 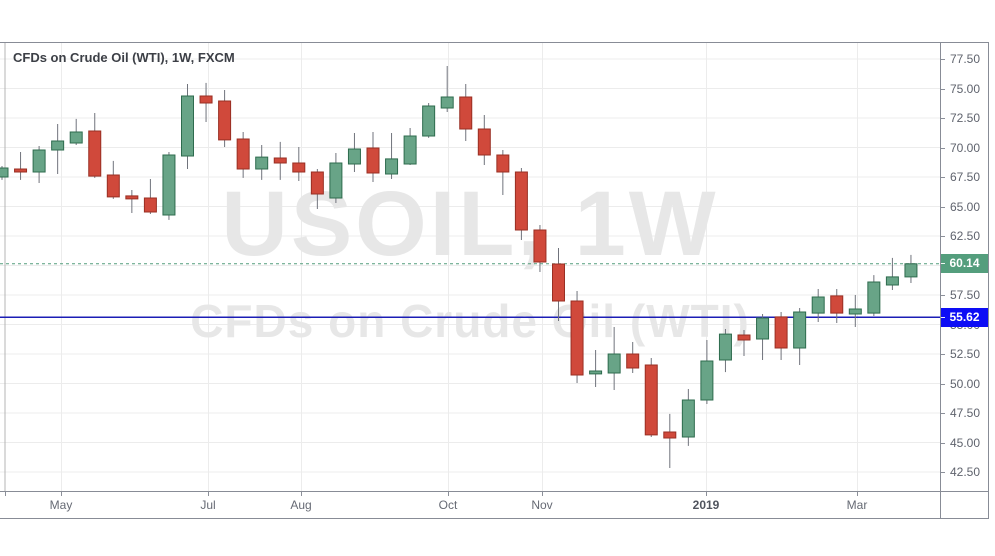 I want to click on price-tick-label: 62.50, so click(x=965, y=236).